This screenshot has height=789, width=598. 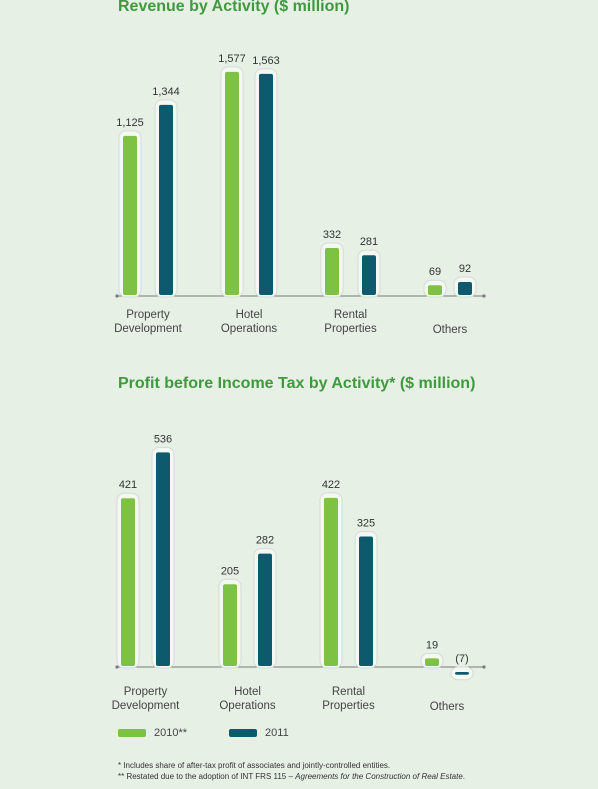 I want to click on legend-label-2010: 2010**, so click(x=171, y=733).